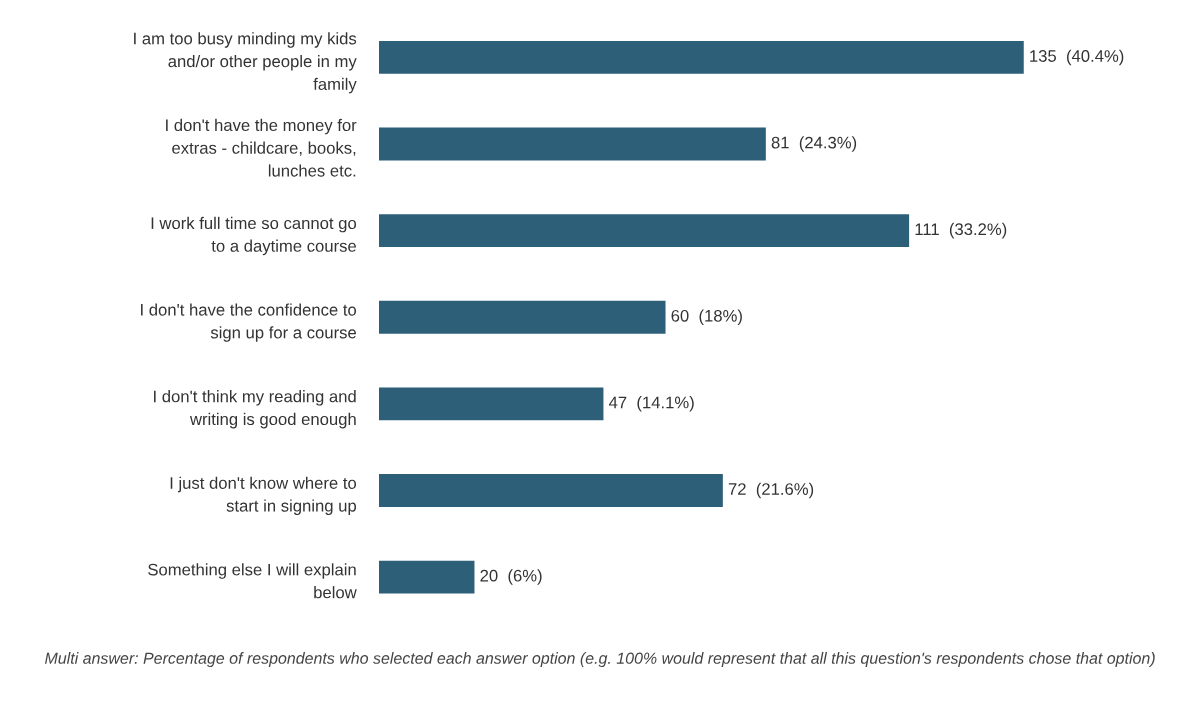 Image resolution: width=1203 pixels, height=705 pixels. I want to click on y-tick-label: I don't have the confidence to sign up for a course, so click(249, 322).